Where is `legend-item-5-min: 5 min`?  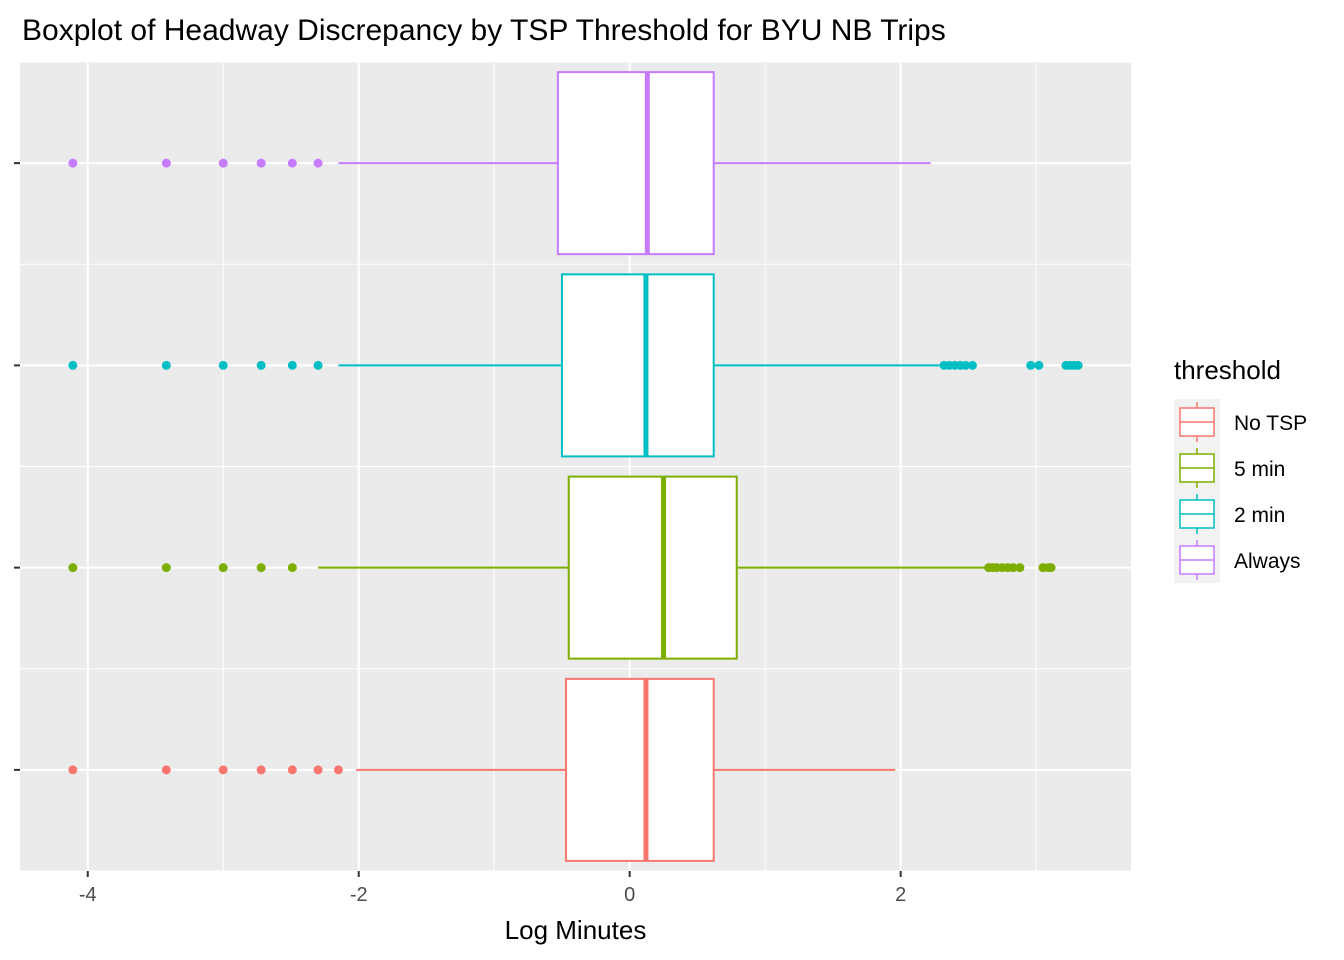
legend-item-5-min: 5 min is located at coordinates (1229, 468).